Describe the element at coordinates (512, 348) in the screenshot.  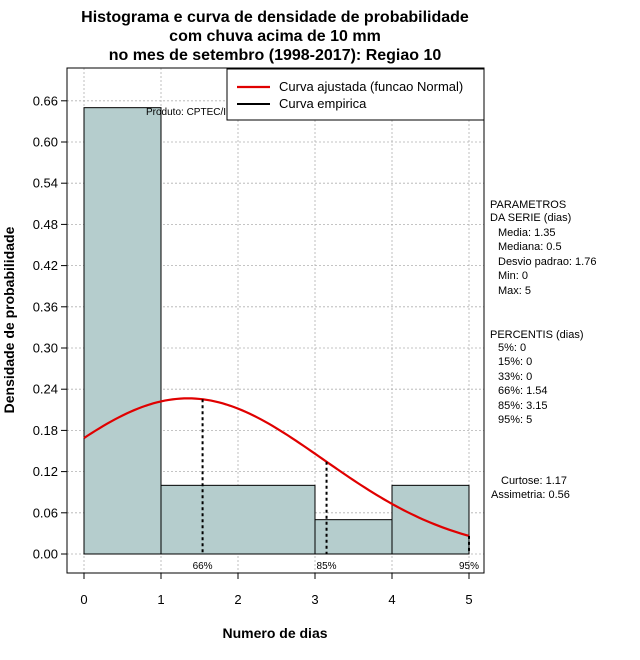
I see `percentile-5: 5%: 0` at that location.